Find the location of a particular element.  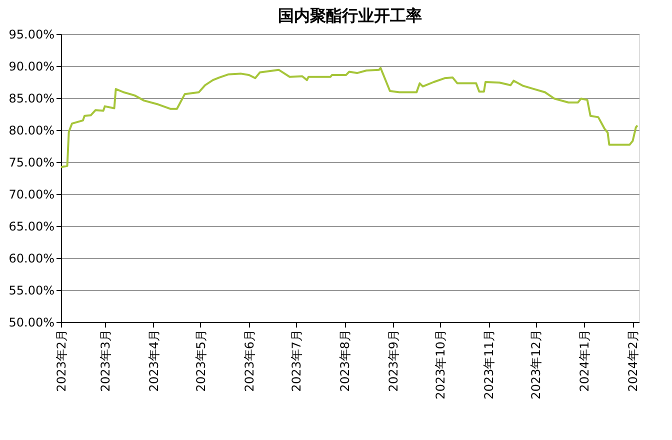

x-tick-label: 2023年8月 is located at coordinates (345, 361).